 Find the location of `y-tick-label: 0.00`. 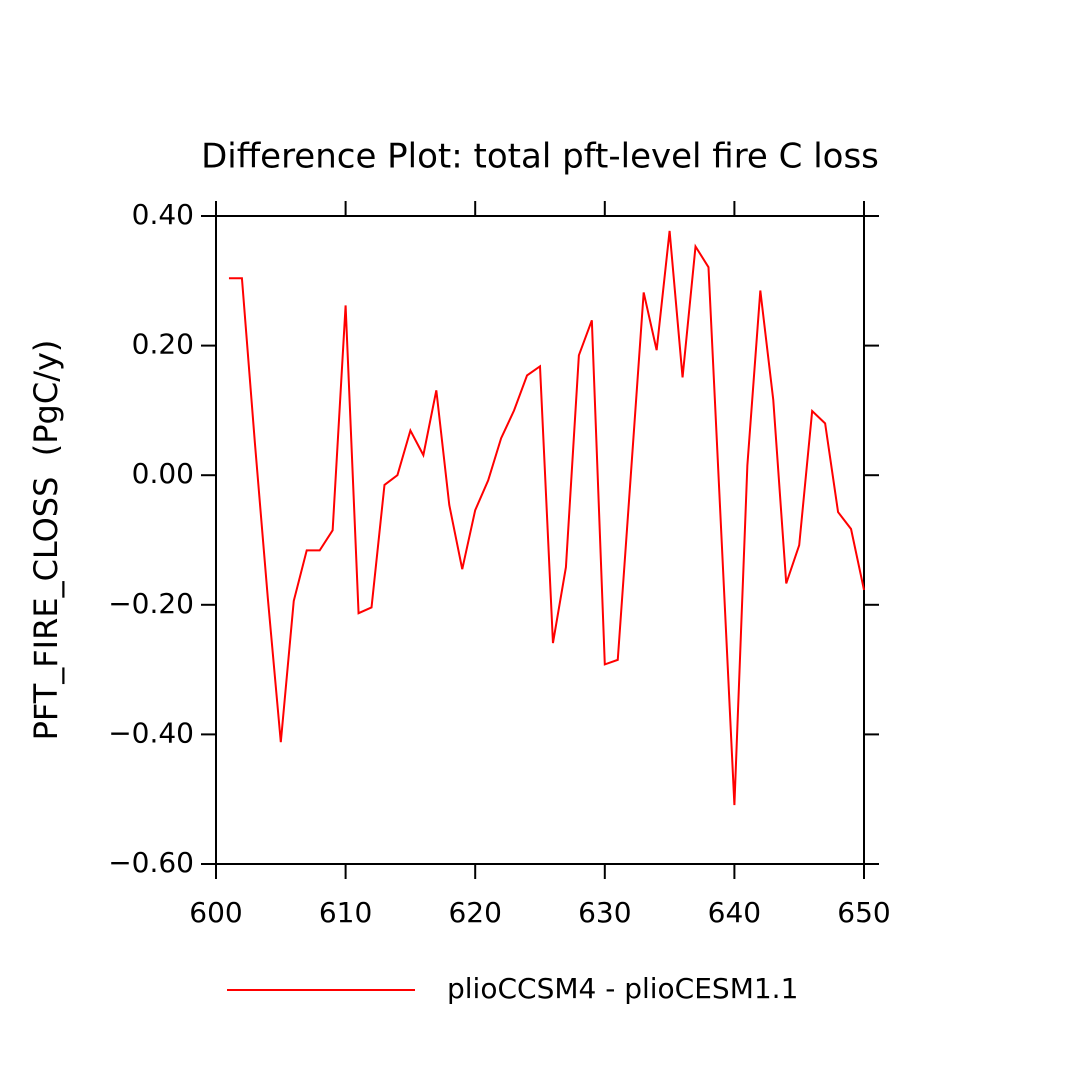

y-tick-label: 0.00 is located at coordinates (163, 473).